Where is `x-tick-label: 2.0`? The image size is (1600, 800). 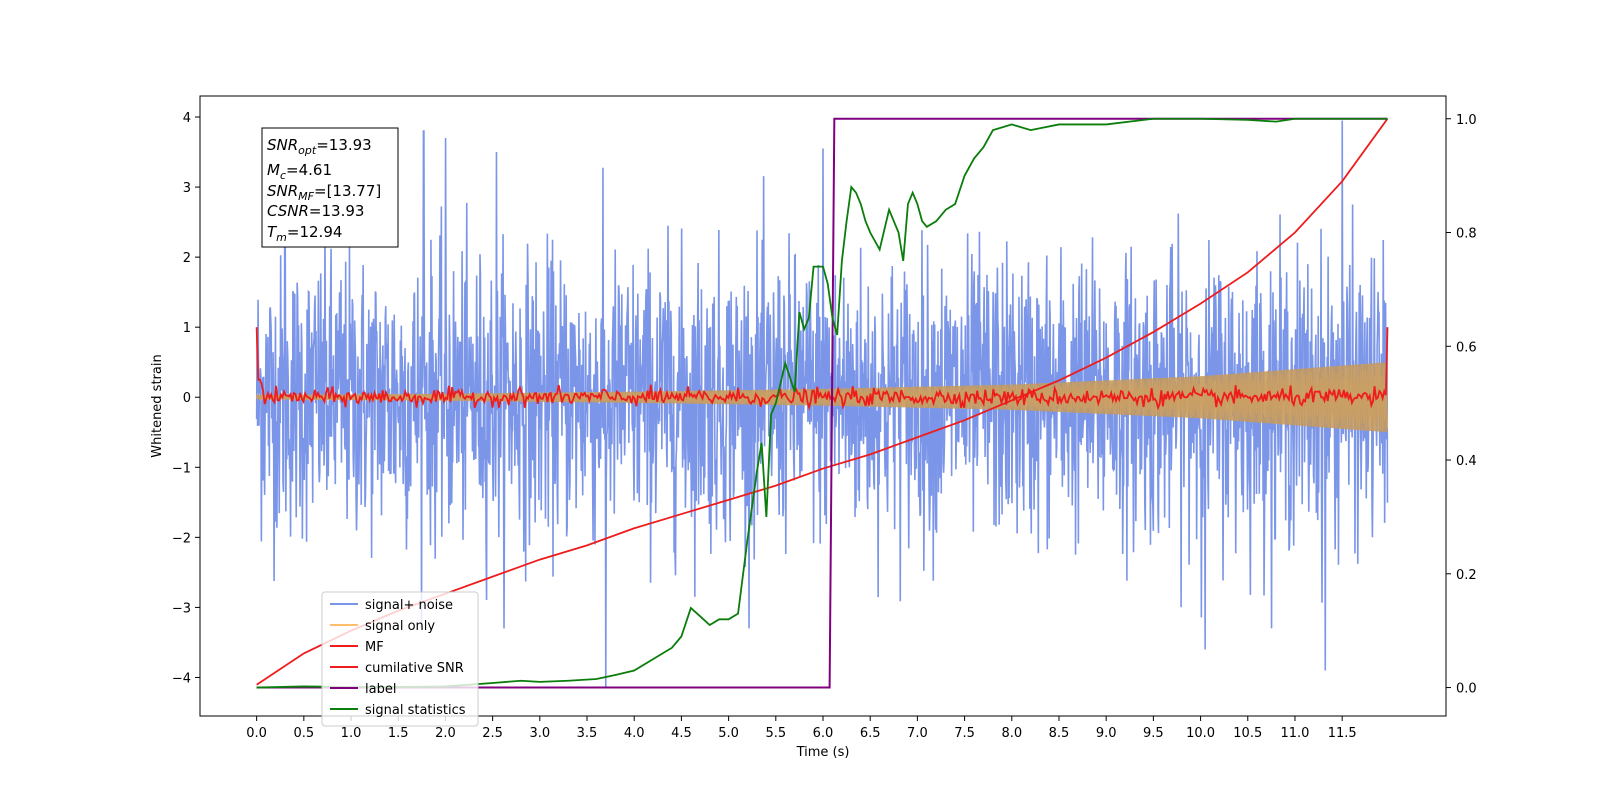 x-tick-label: 2.0 is located at coordinates (445, 733).